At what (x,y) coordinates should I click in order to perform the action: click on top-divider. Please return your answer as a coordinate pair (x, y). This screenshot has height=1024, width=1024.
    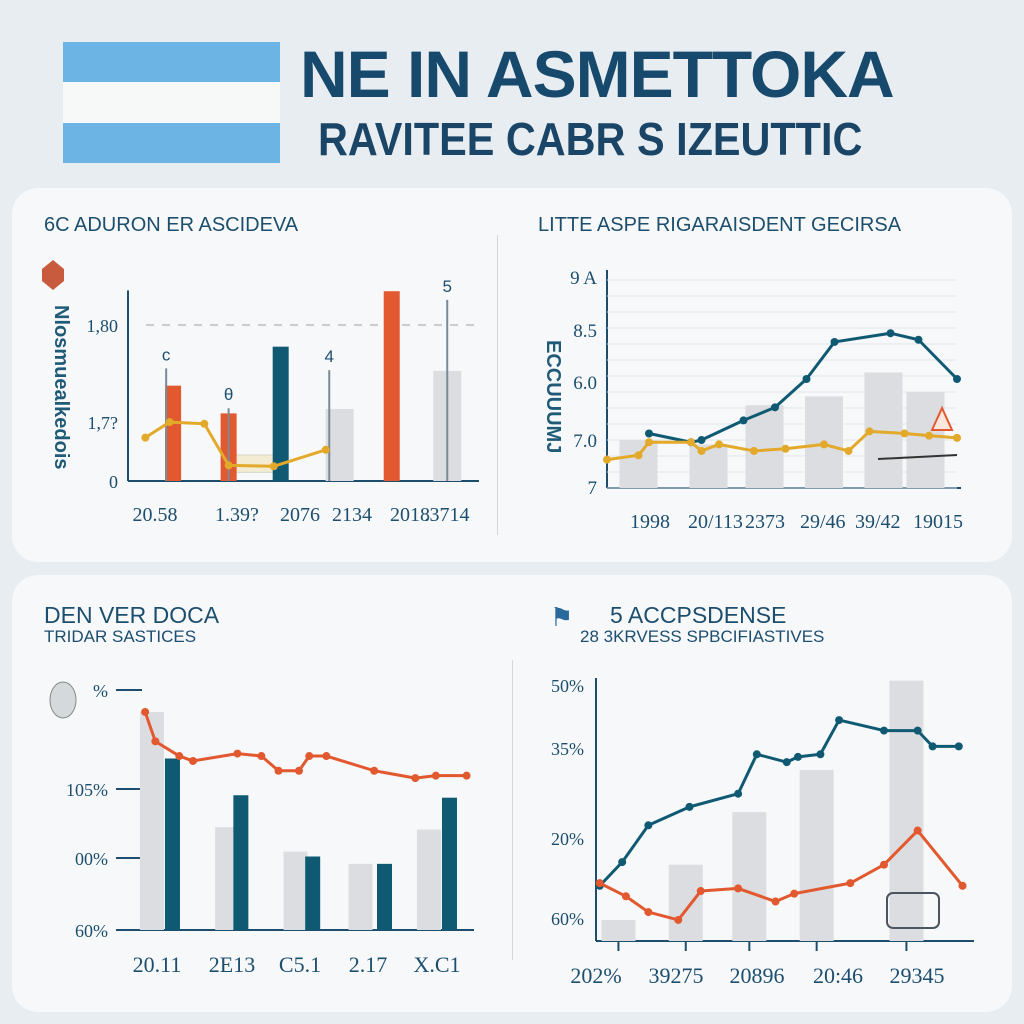
    Looking at the image, I should click on (497, 385).